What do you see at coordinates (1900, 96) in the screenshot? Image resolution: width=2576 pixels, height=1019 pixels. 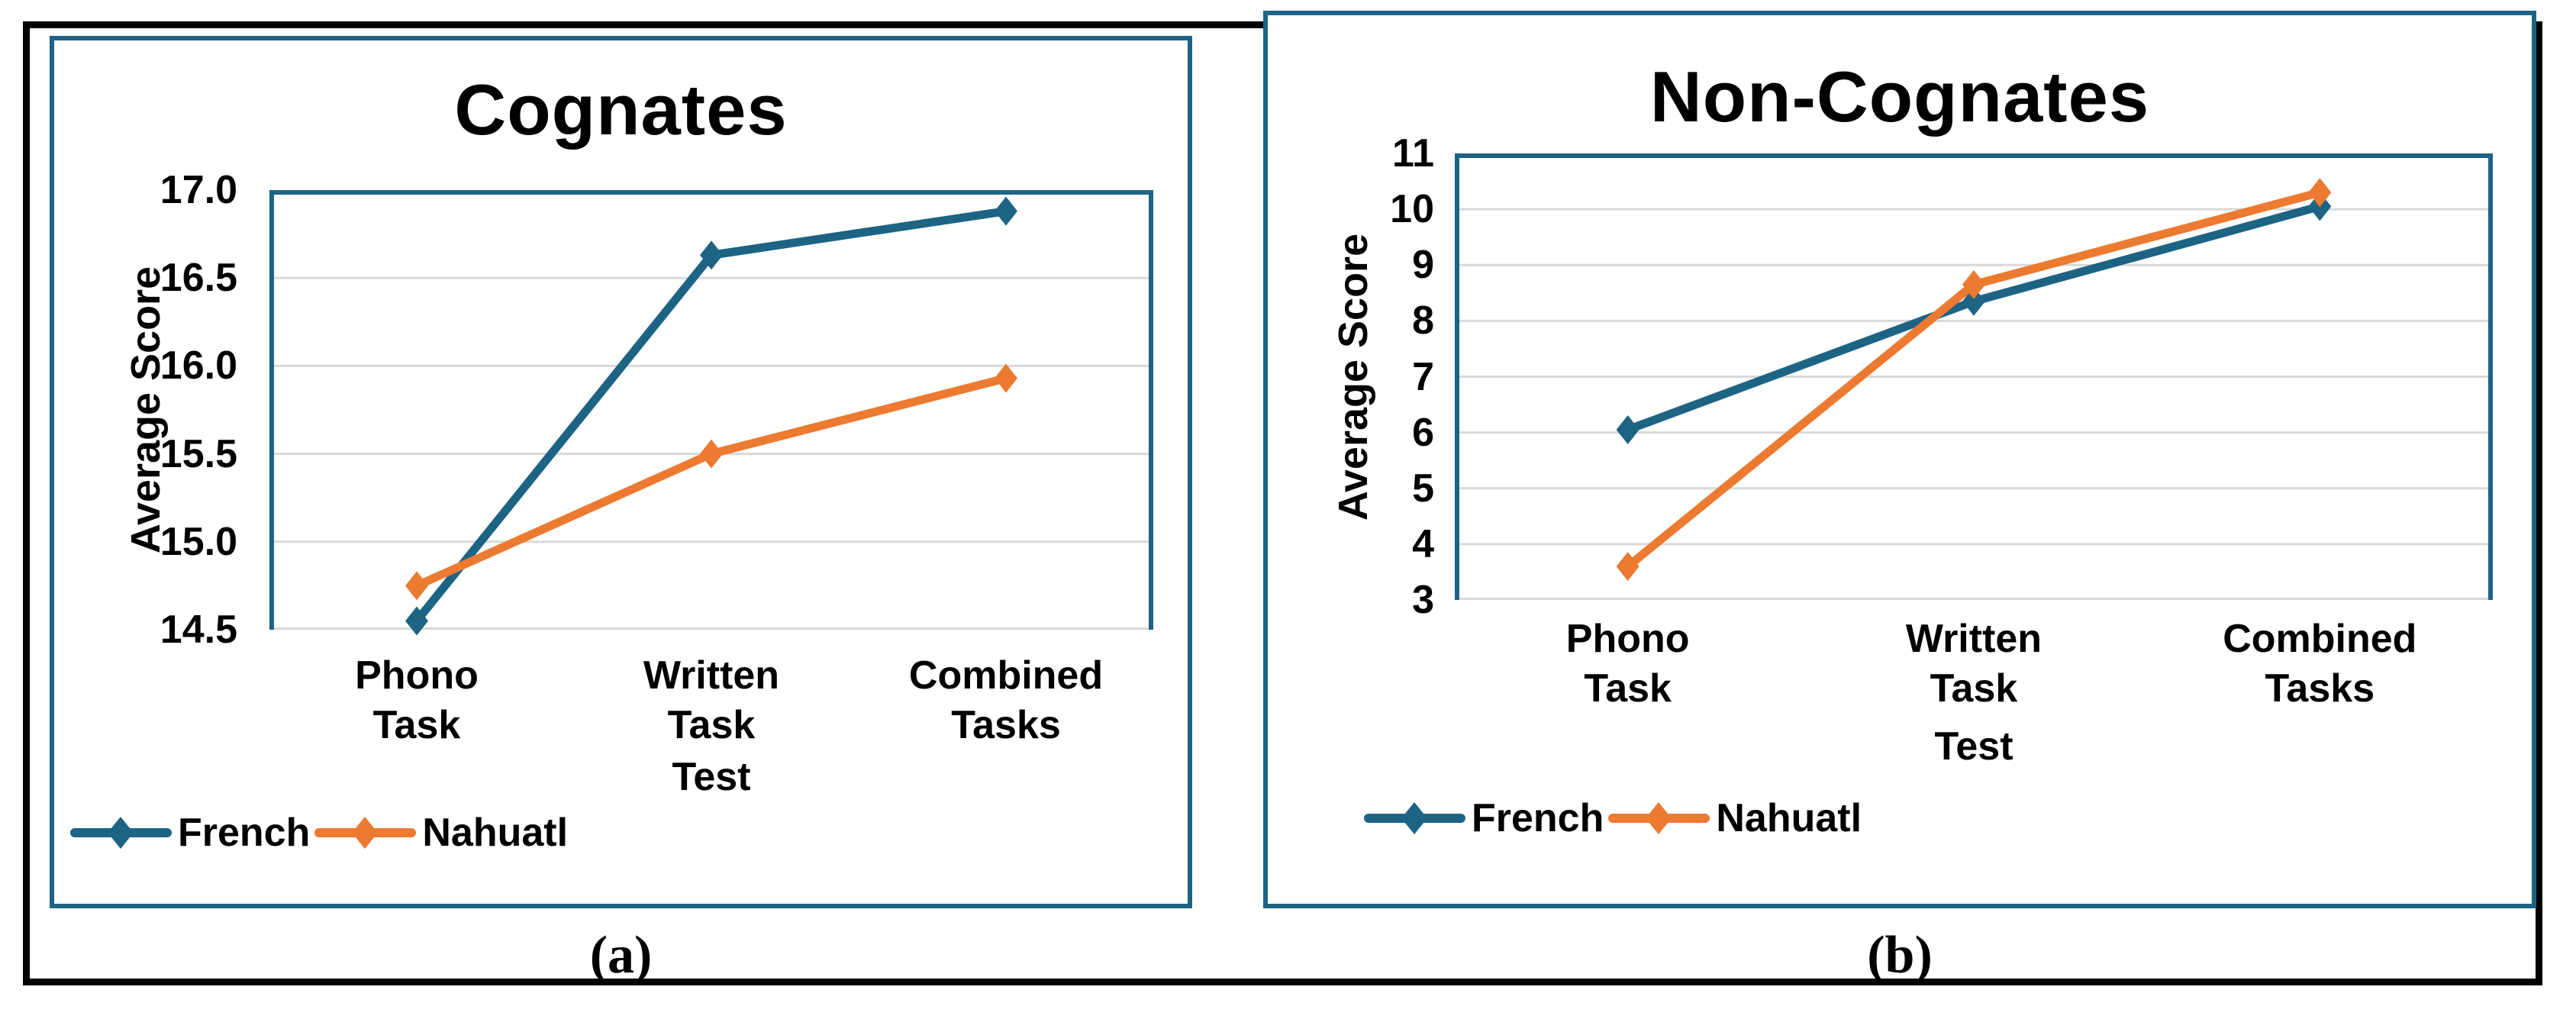 I see `chart-title-non-cognates: Non-Cognates` at bounding box center [1900, 96].